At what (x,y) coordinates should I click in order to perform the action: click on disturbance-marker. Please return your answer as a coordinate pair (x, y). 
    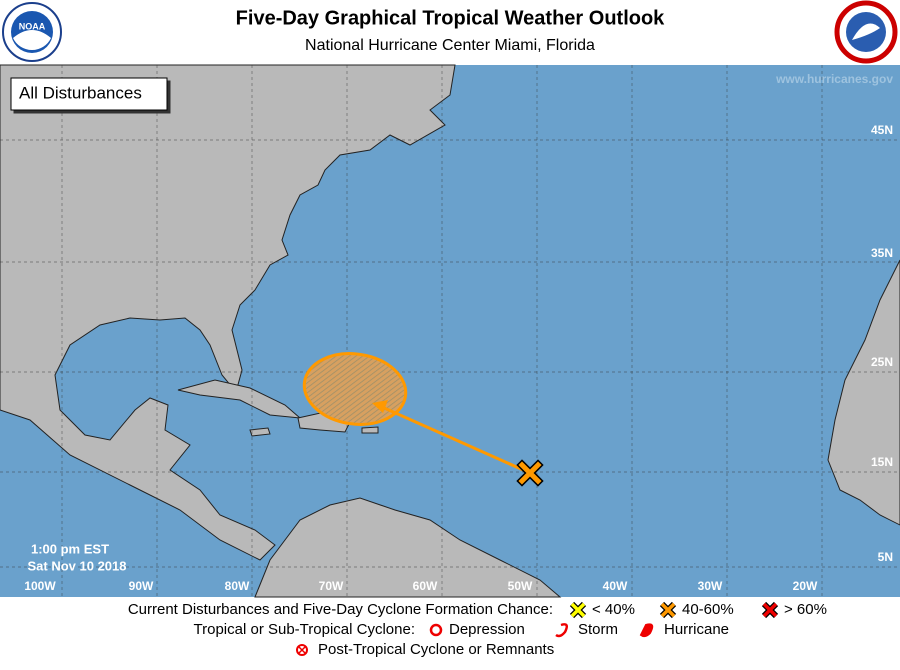
    Looking at the image, I should click on (530, 473).